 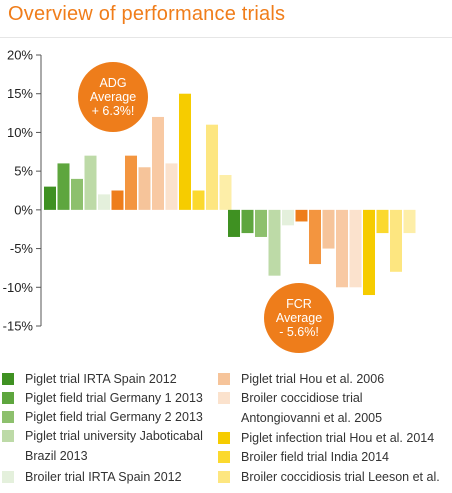 I want to click on y-tick-label: 5%, so click(x=23, y=171).